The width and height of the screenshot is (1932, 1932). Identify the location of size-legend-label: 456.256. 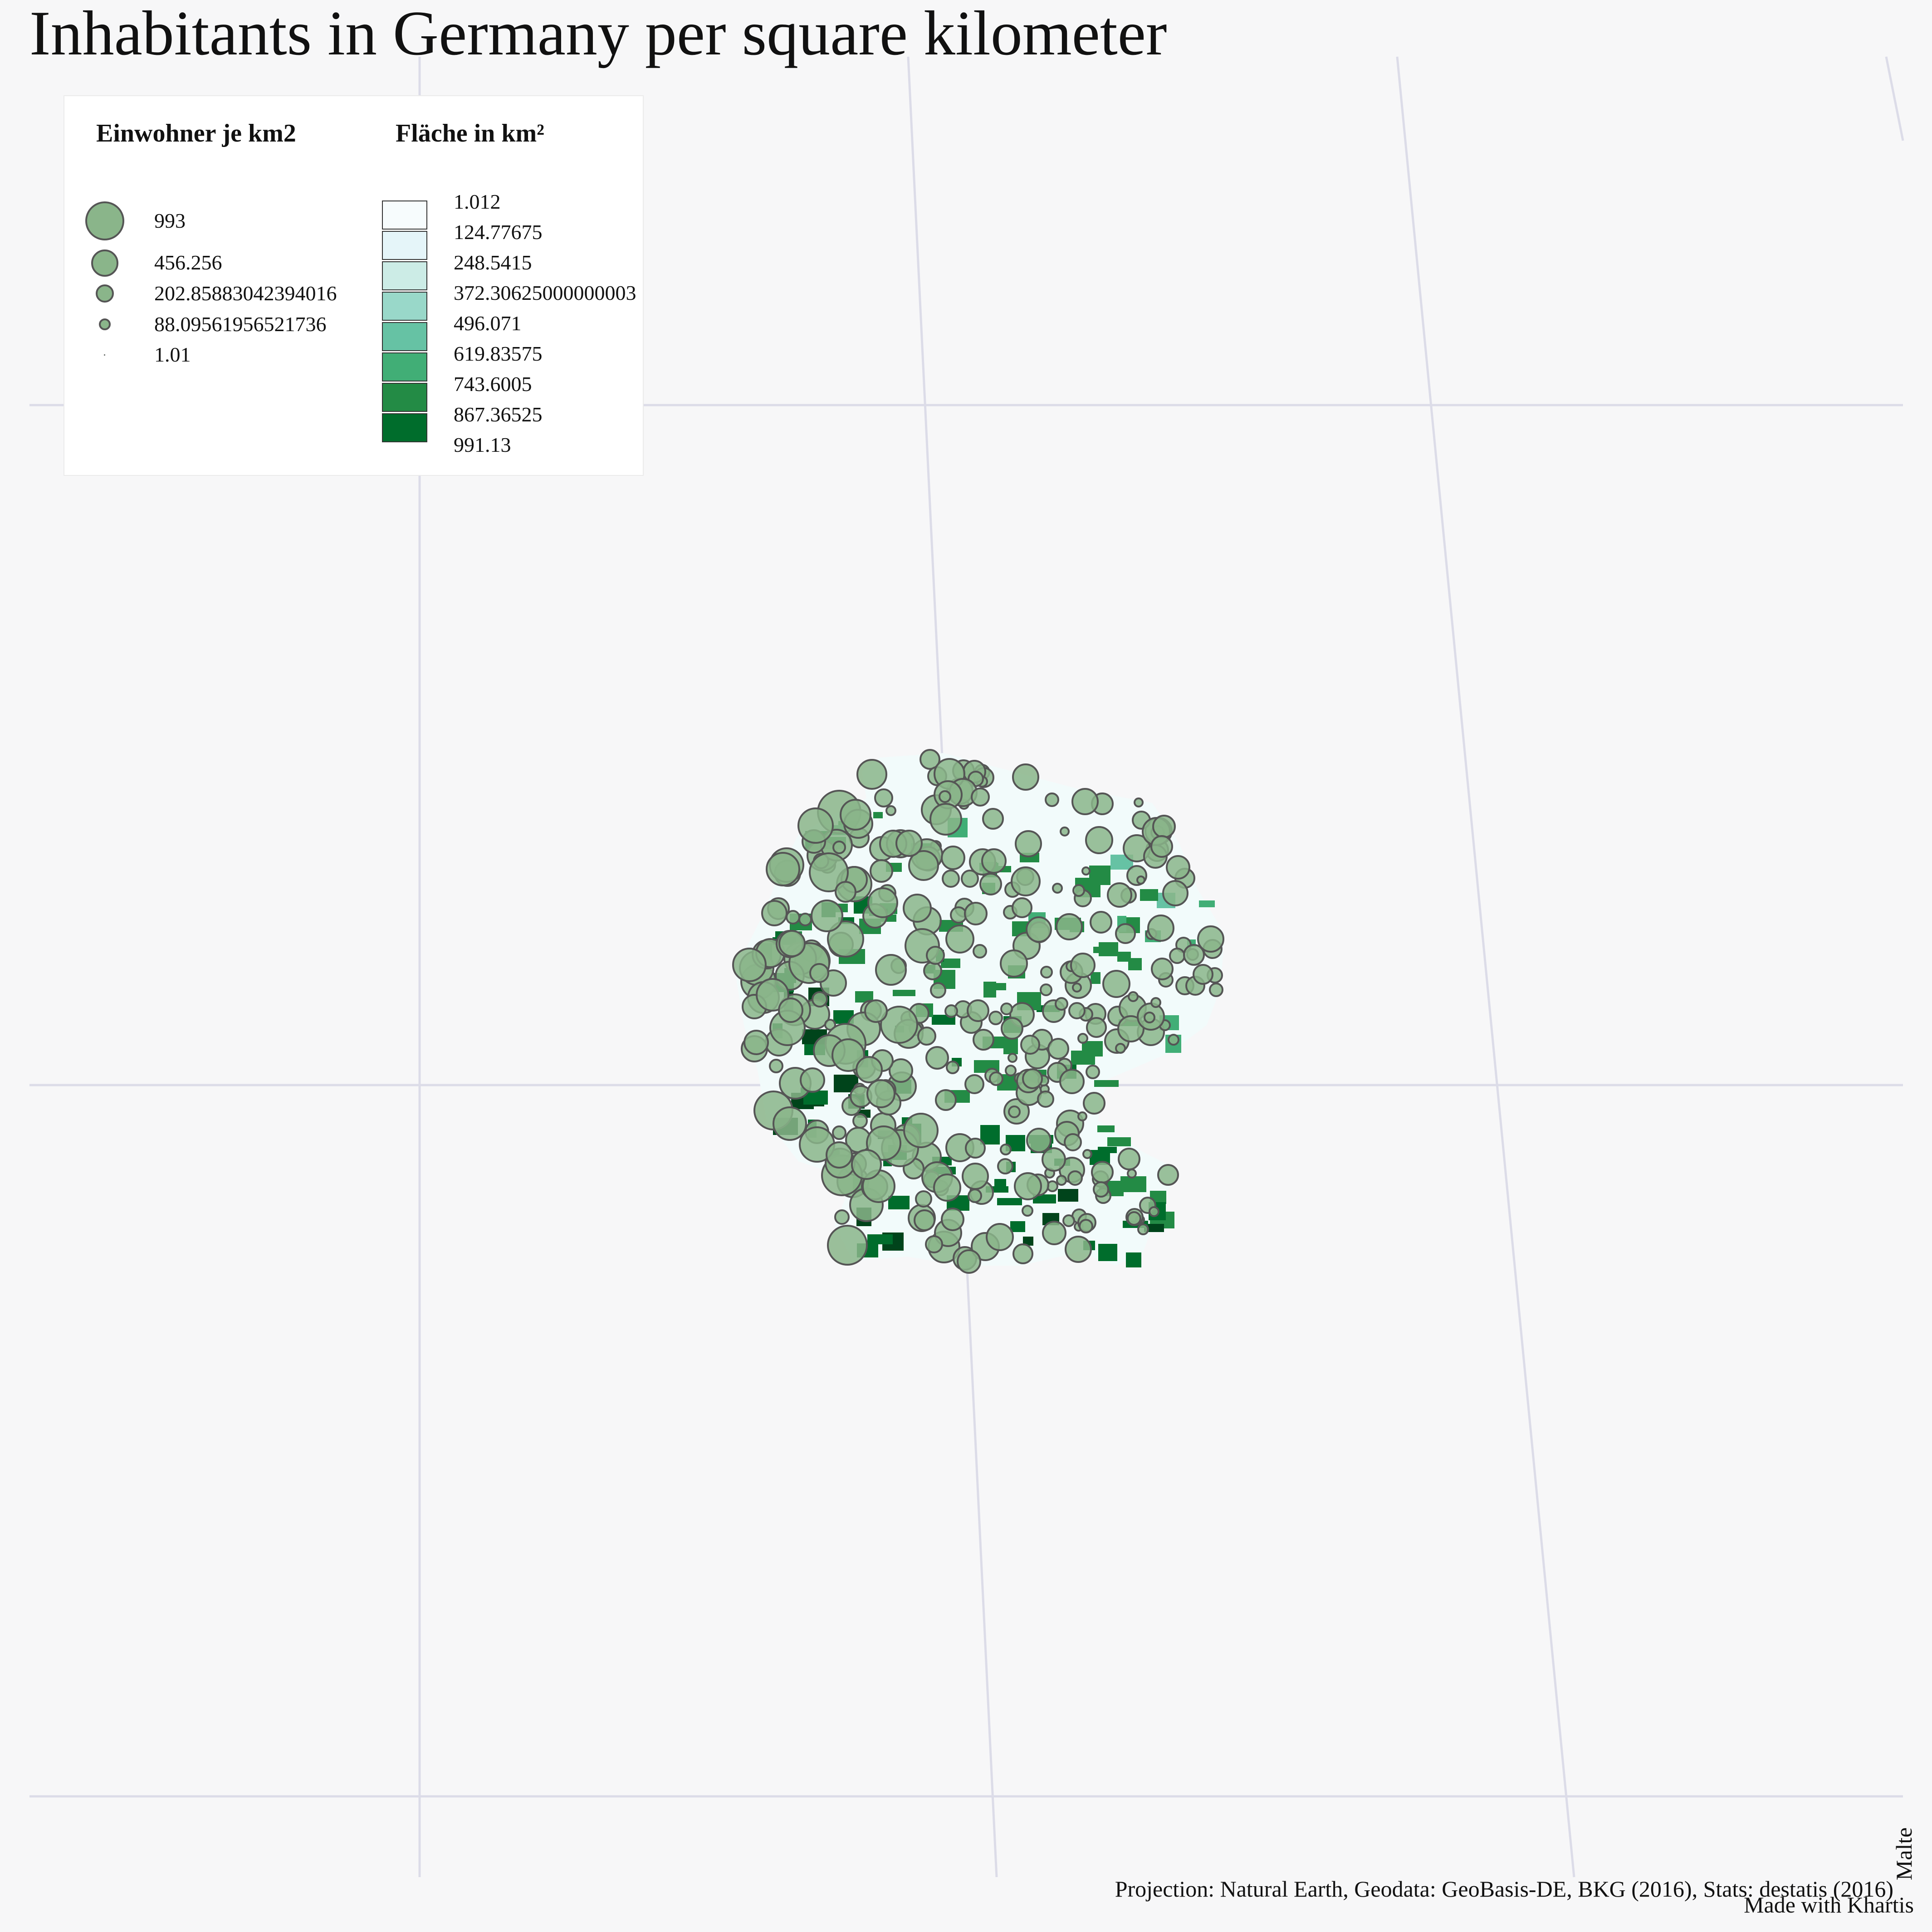
(188, 262).